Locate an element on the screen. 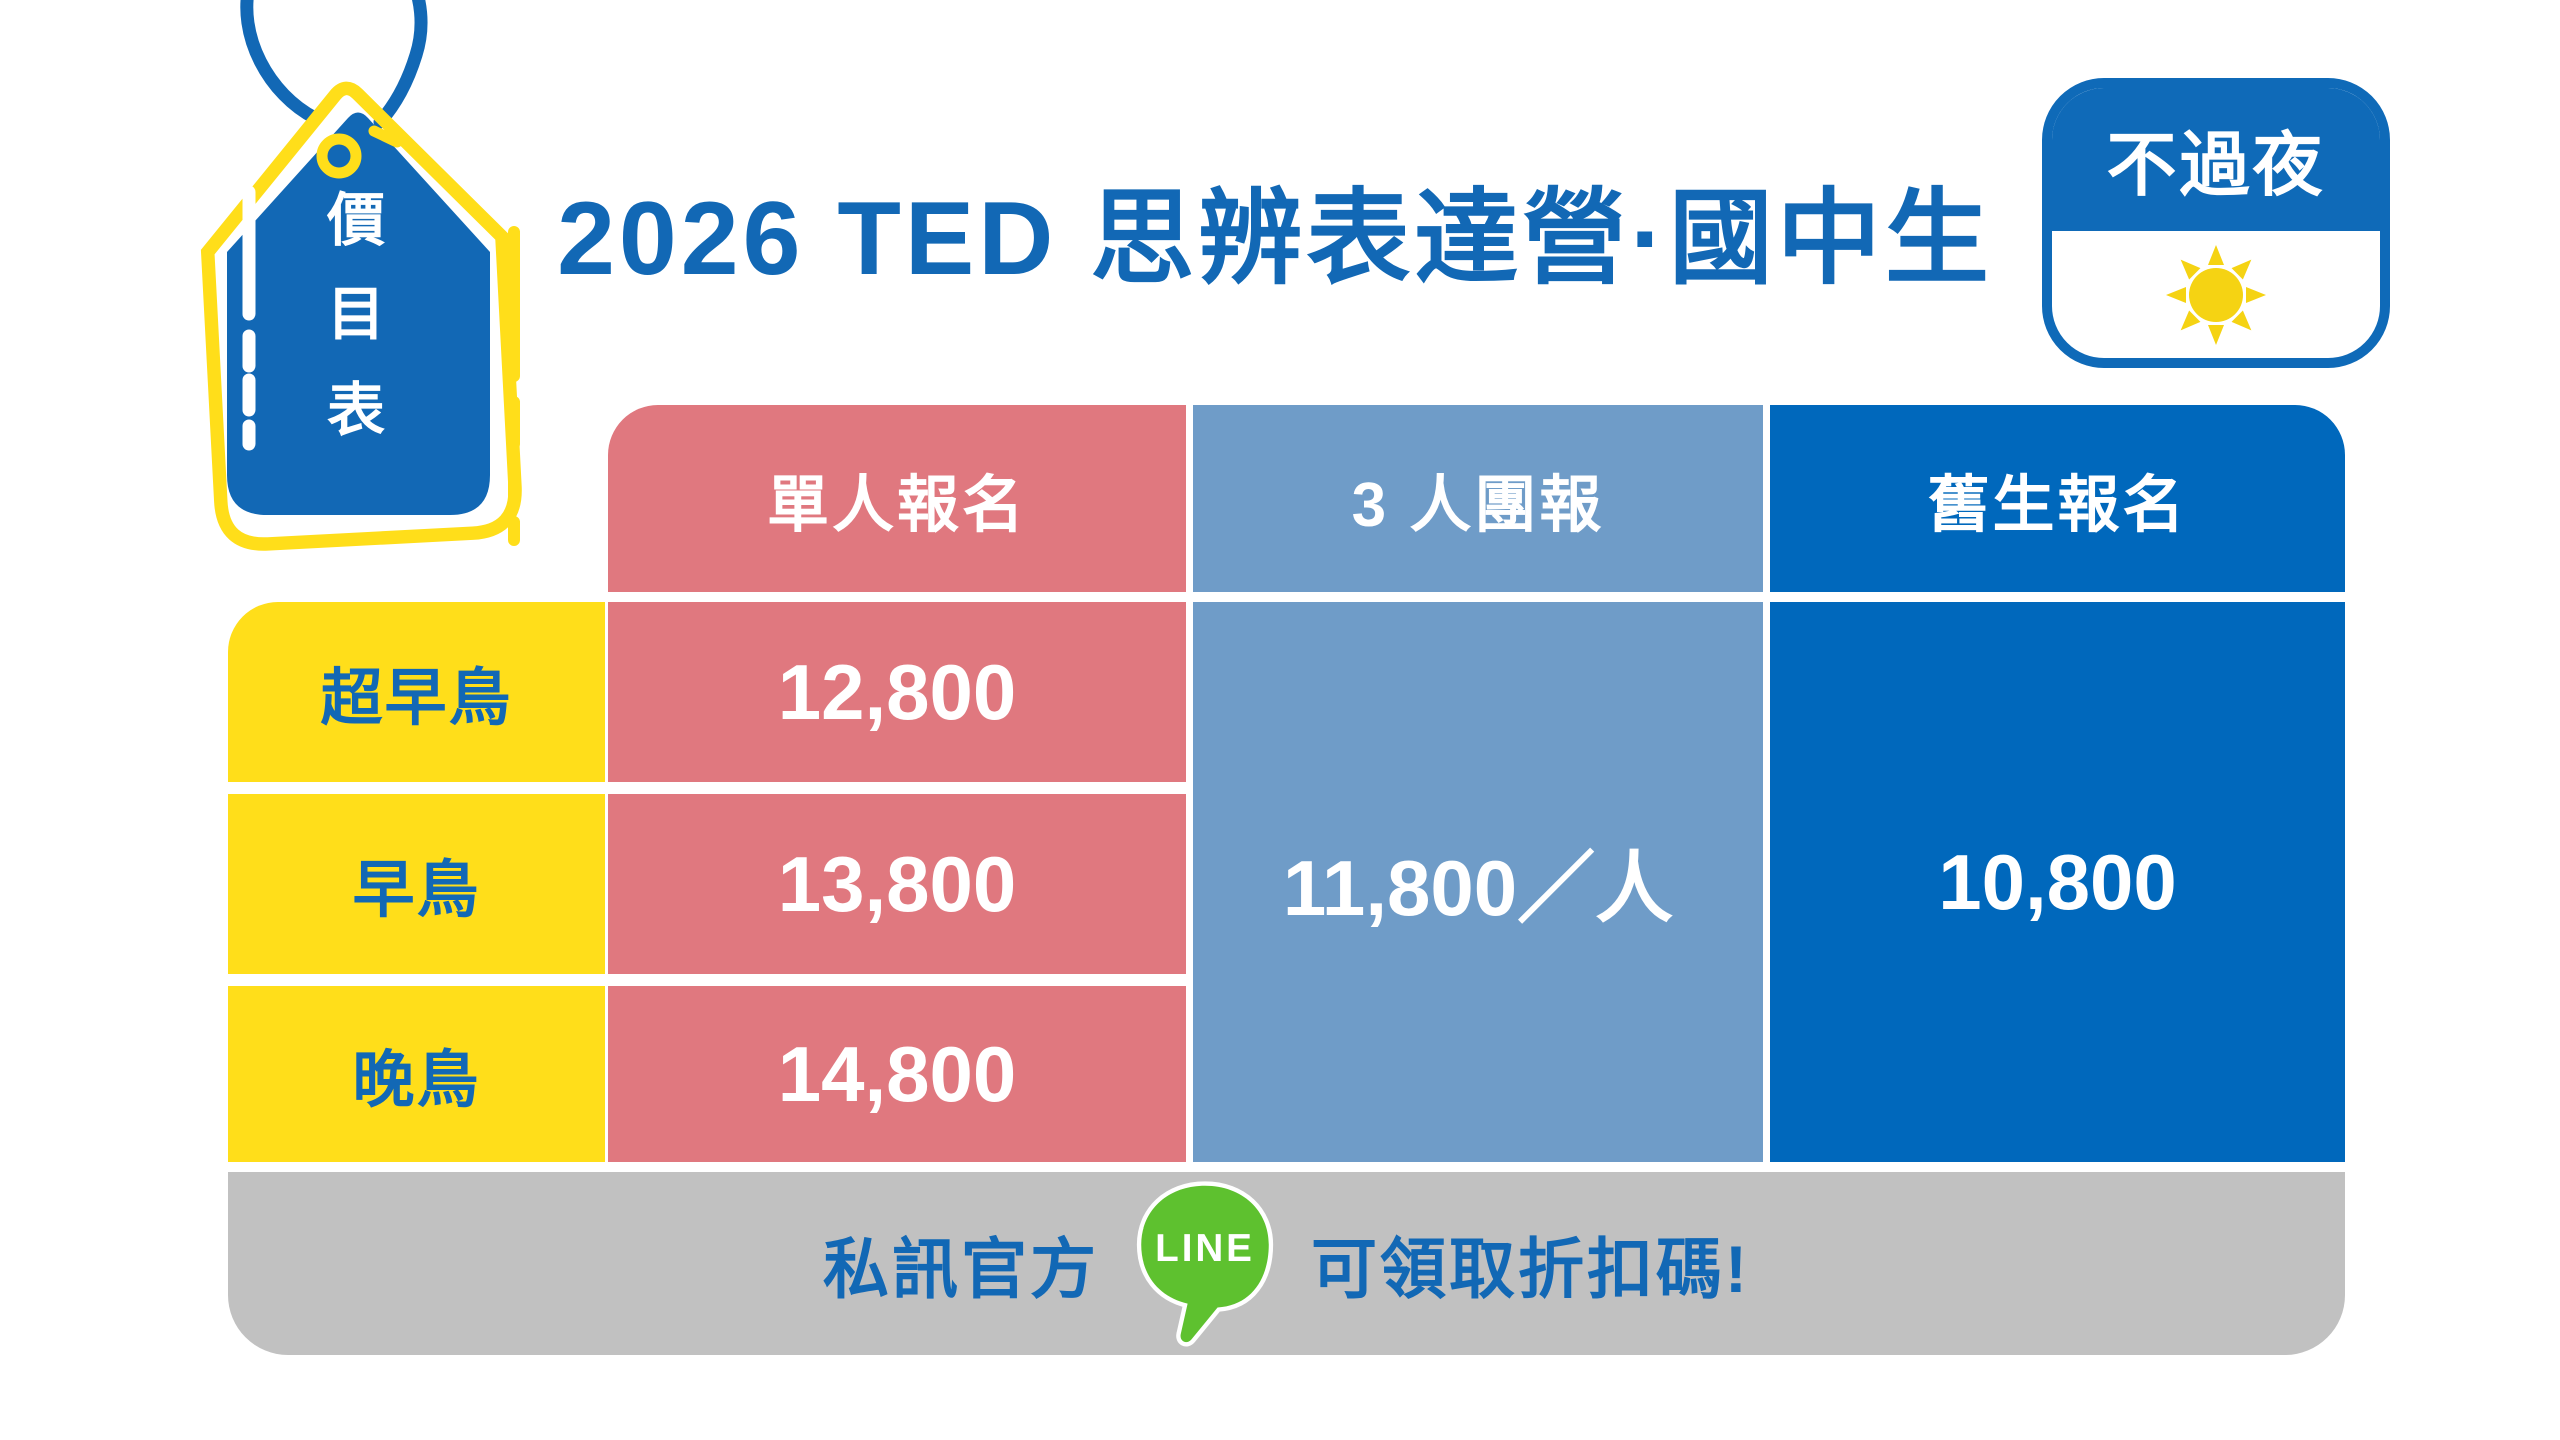 The image size is (2560, 1440). page-title: 2026 TED 思辨表達營·國中生 is located at coordinates (1275, 238).